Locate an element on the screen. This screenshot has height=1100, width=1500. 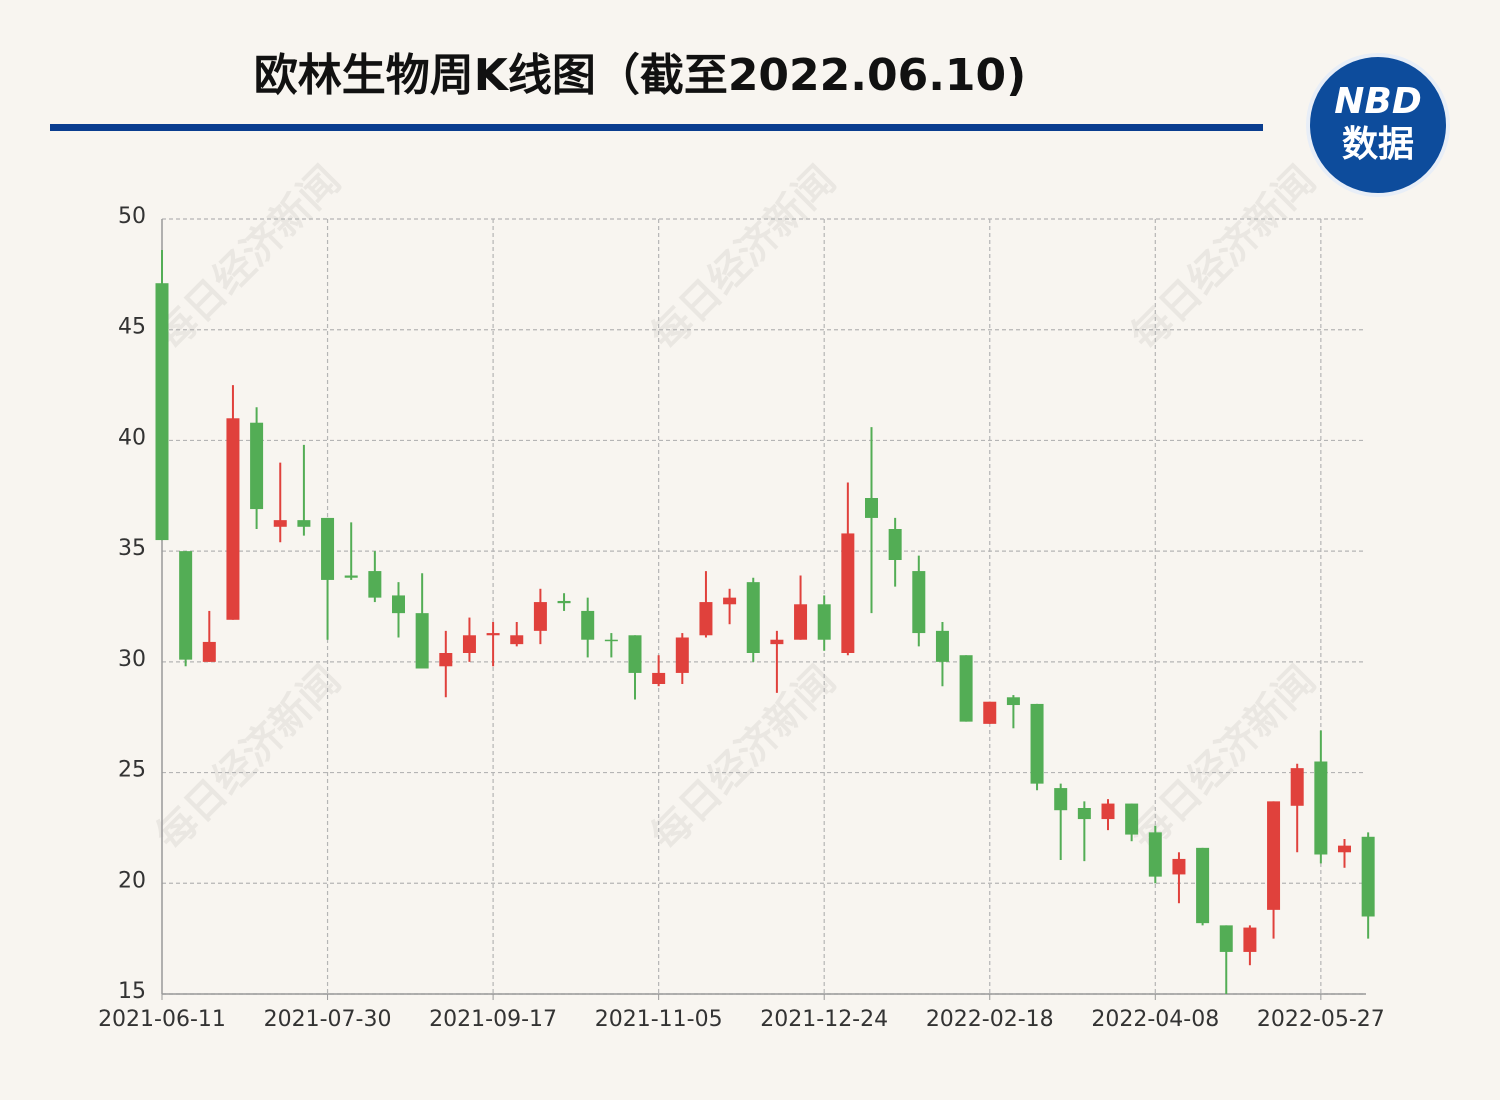
y-tick-label: 50 is located at coordinates (132, 216).